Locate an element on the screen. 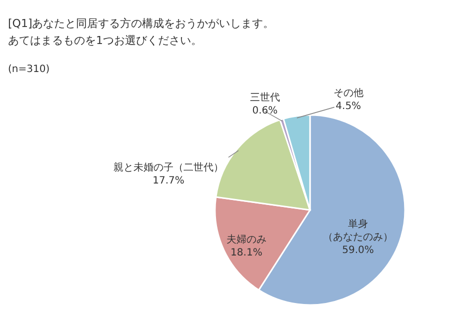 The width and height of the screenshot is (449, 333). slice-label: 単身（あなたのみ） is located at coordinates (357, 231).